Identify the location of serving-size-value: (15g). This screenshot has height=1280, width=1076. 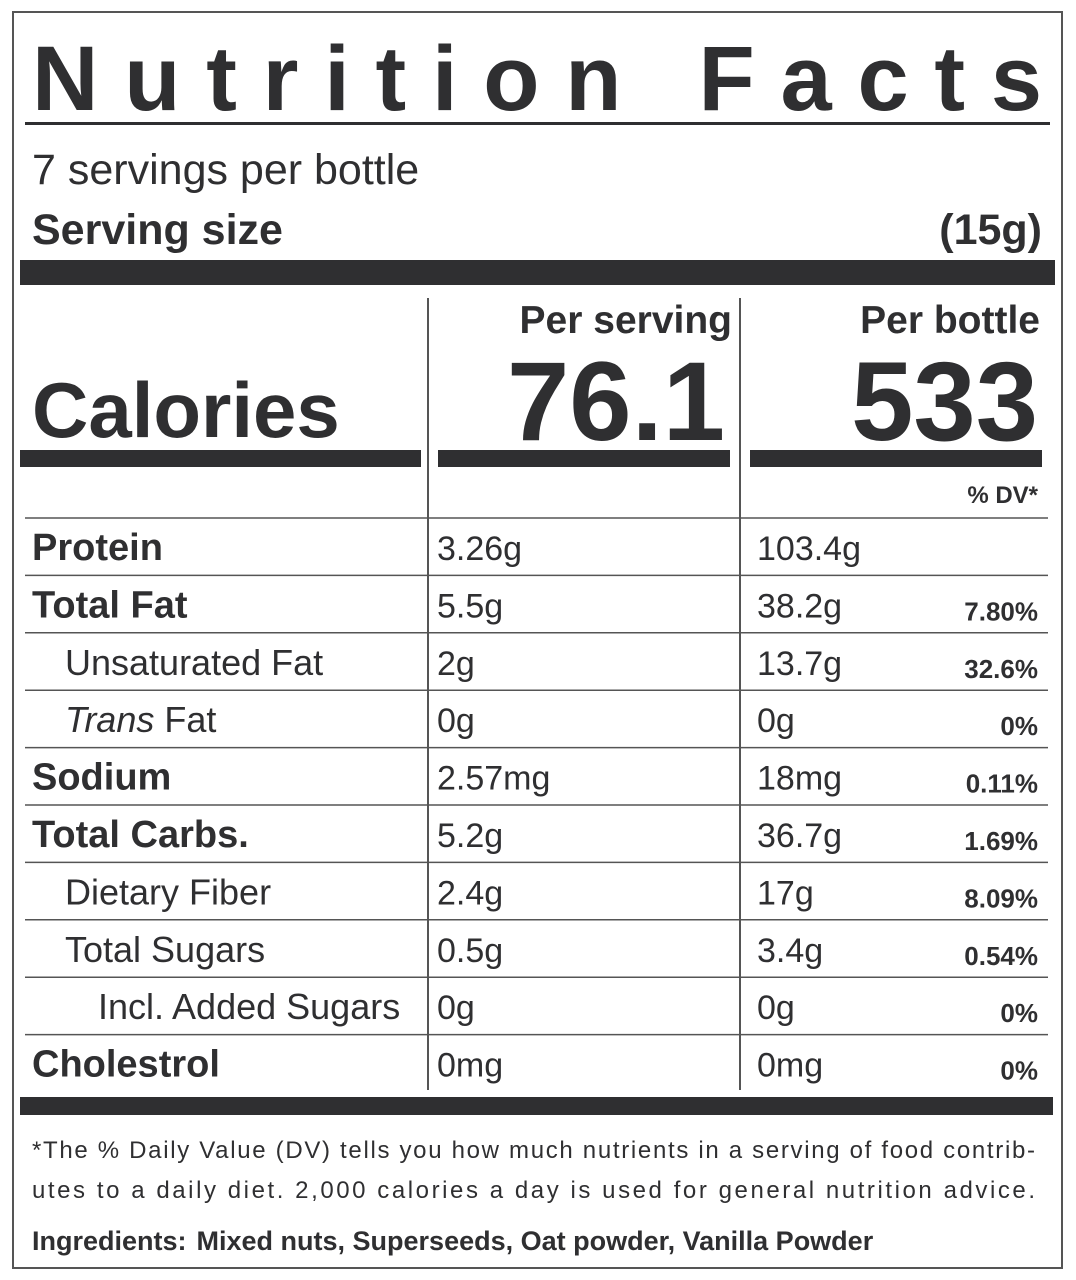
(990, 230).